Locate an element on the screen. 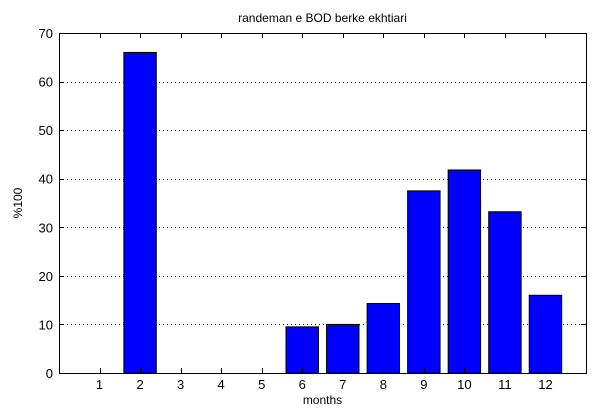 Image resolution: width=604 pixels, height=409 pixels. x-tick-label: 5 is located at coordinates (261, 384).